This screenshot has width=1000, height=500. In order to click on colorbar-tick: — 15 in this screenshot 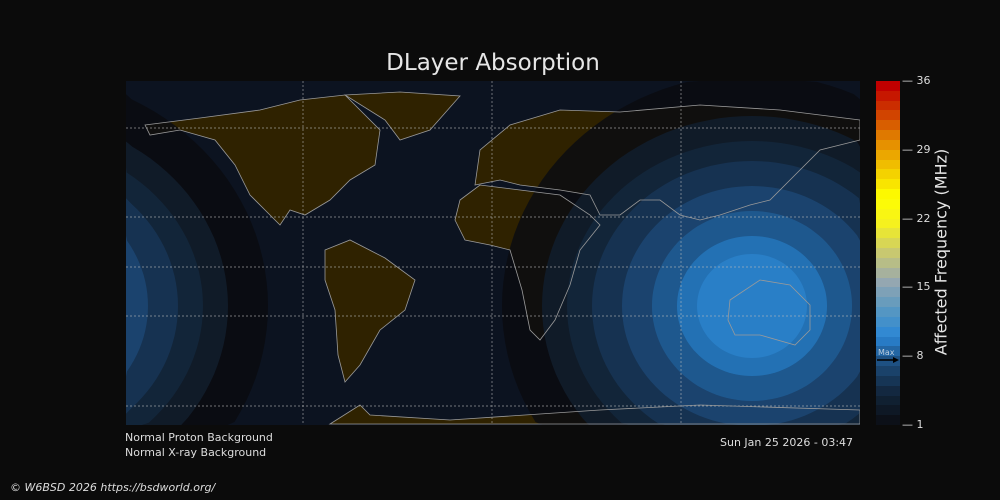, I will do `click(916, 287)`.